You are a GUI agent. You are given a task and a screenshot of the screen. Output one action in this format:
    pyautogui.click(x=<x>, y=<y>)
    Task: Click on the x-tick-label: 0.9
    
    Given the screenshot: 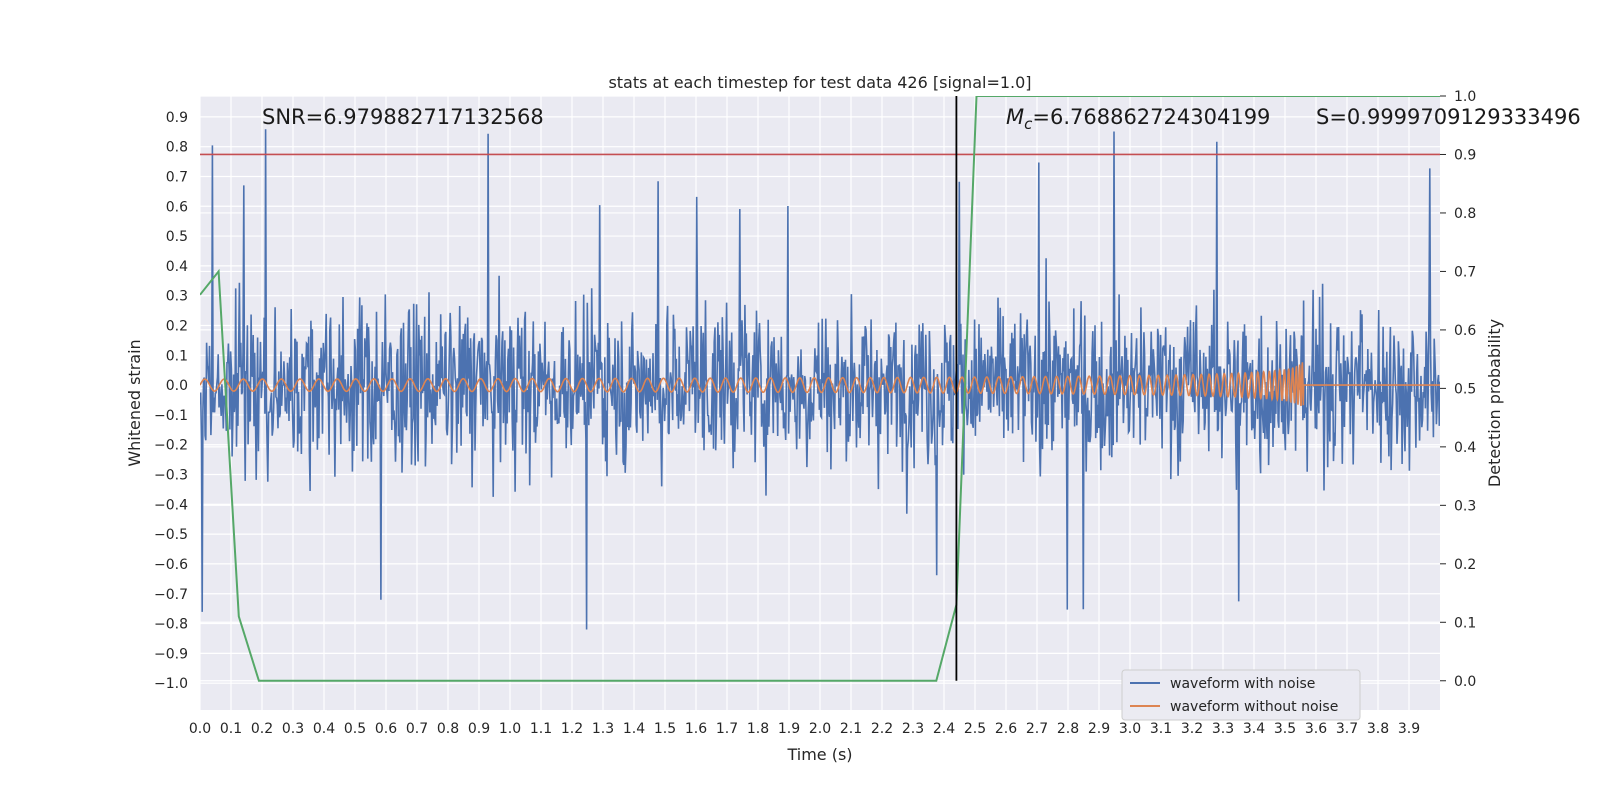 What is the action you would take?
    pyautogui.click(x=479, y=729)
    